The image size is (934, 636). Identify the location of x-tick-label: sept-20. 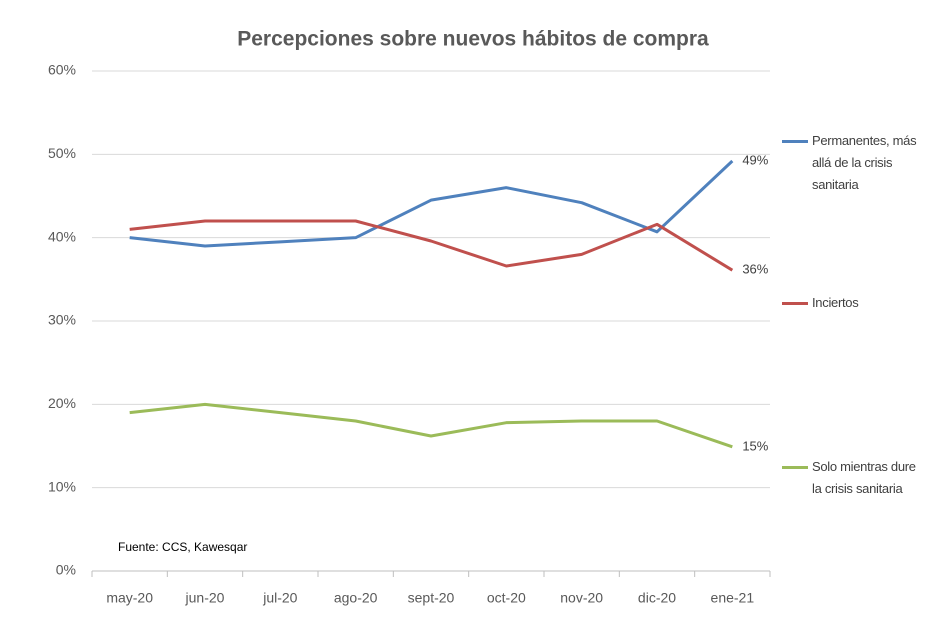
(431, 598).